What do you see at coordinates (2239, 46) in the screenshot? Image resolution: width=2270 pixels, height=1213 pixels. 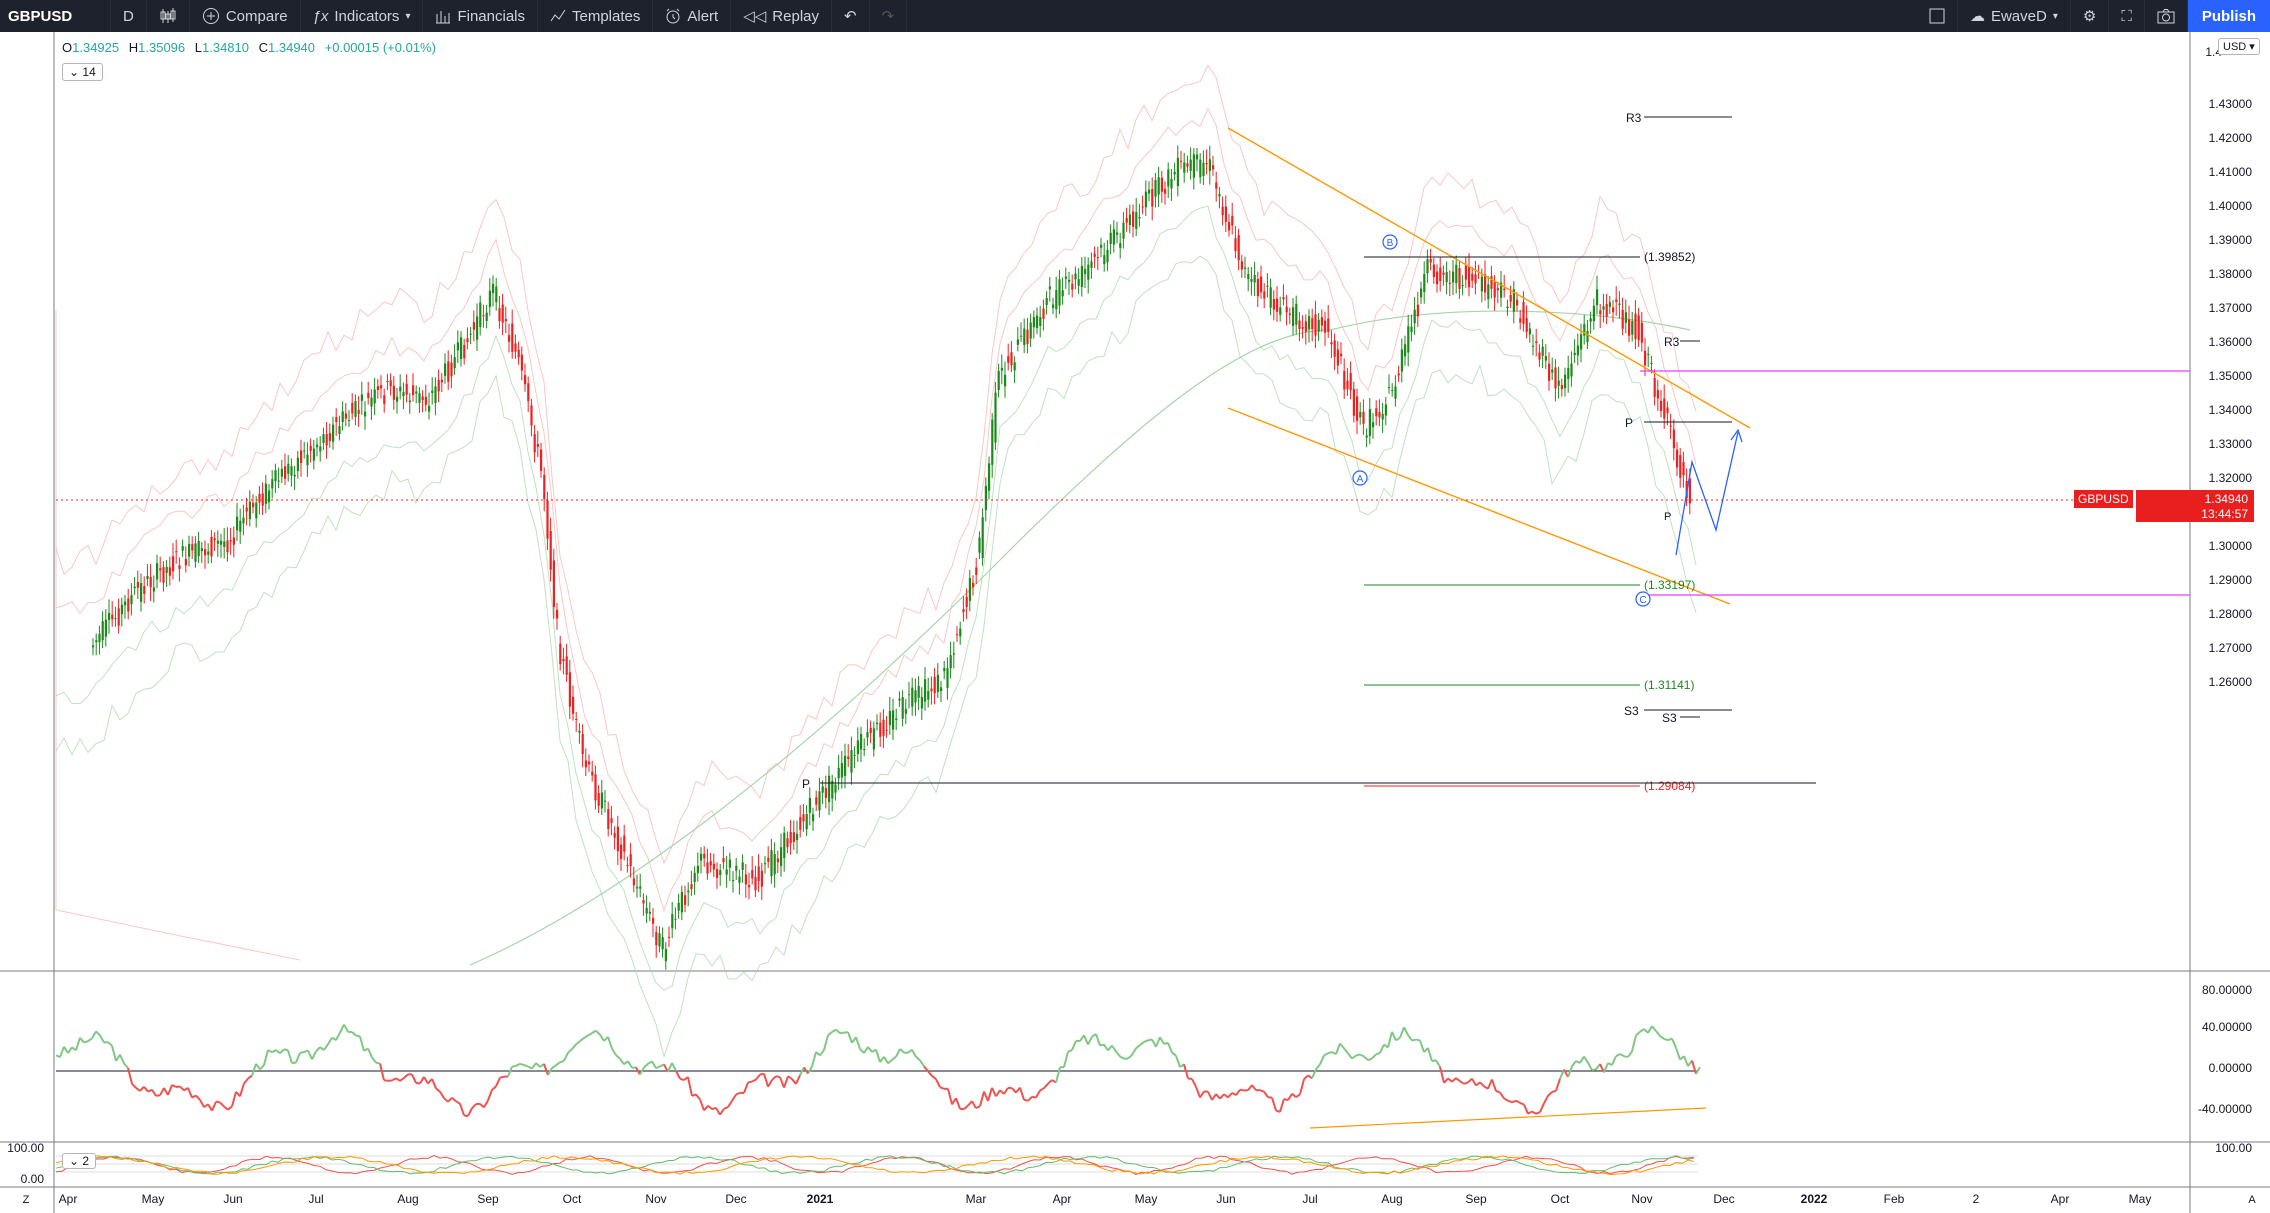 I see `currency-select: USD ▾` at bounding box center [2239, 46].